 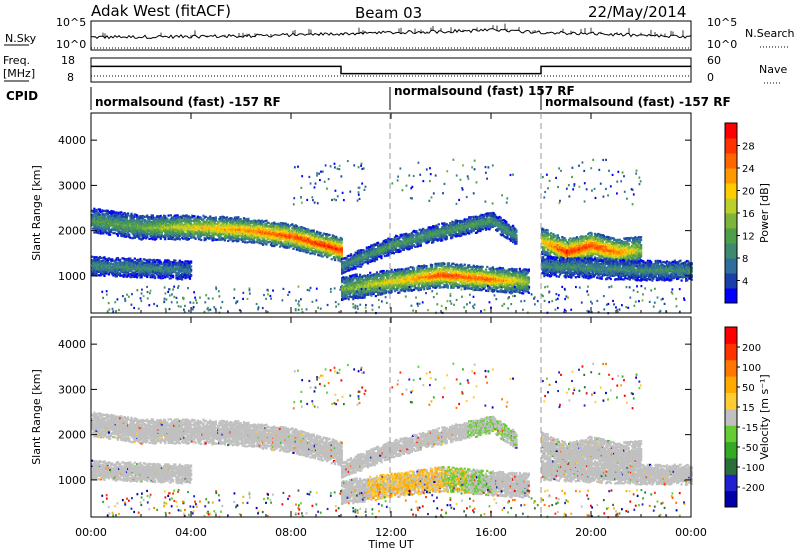 I want to click on noise-right-tick-top: 10^5, so click(x=722, y=22).